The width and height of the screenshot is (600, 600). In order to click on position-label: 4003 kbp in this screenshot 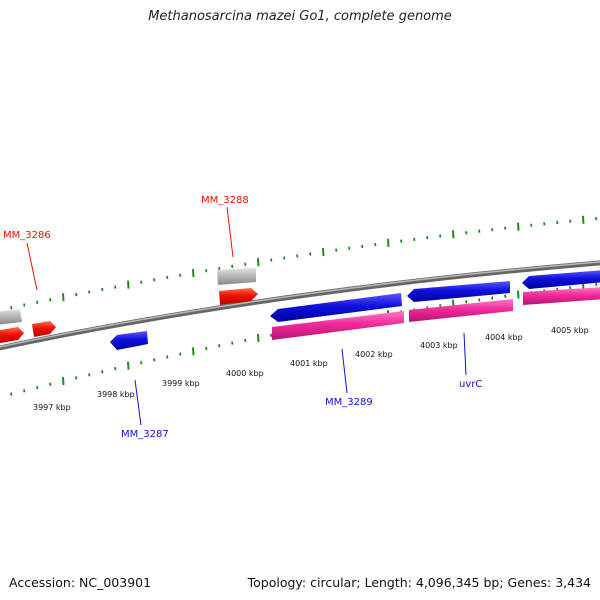, I will do `click(439, 345)`.